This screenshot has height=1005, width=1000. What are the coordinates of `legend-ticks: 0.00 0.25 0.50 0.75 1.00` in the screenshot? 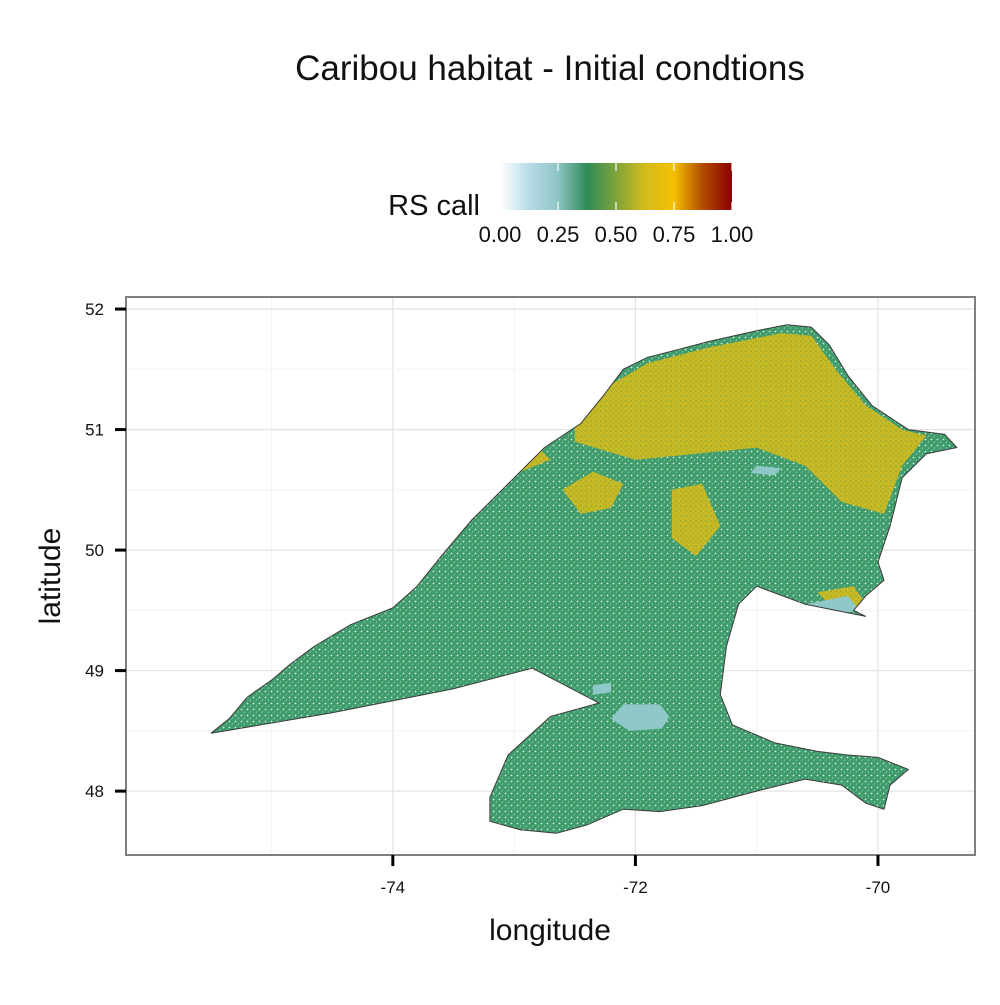 It's located at (616, 205).